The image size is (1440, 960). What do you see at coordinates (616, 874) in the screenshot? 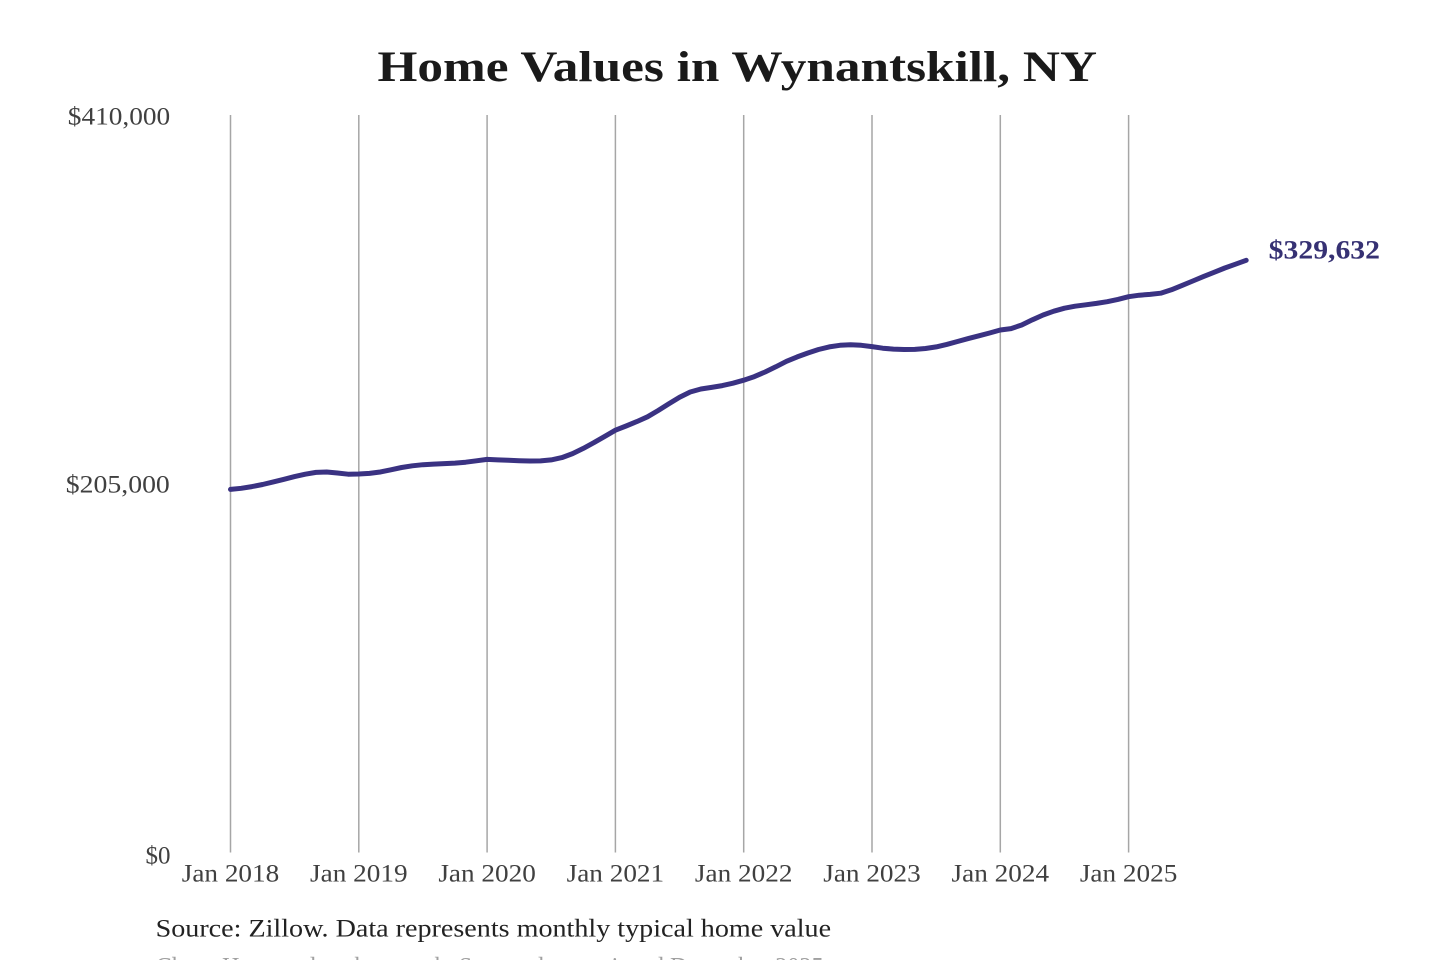
I see `svg-text: Jan 2021` at bounding box center [616, 874].